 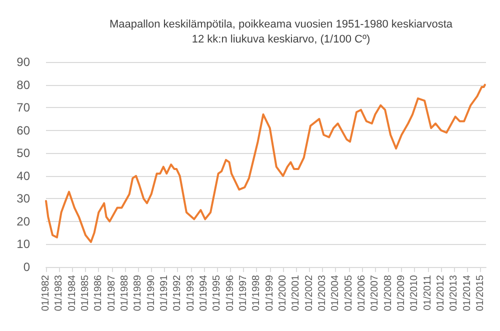 What do you see at coordinates (204, 293) in the screenshot?
I see `x-tick-label: 01/1994` at bounding box center [204, 293].